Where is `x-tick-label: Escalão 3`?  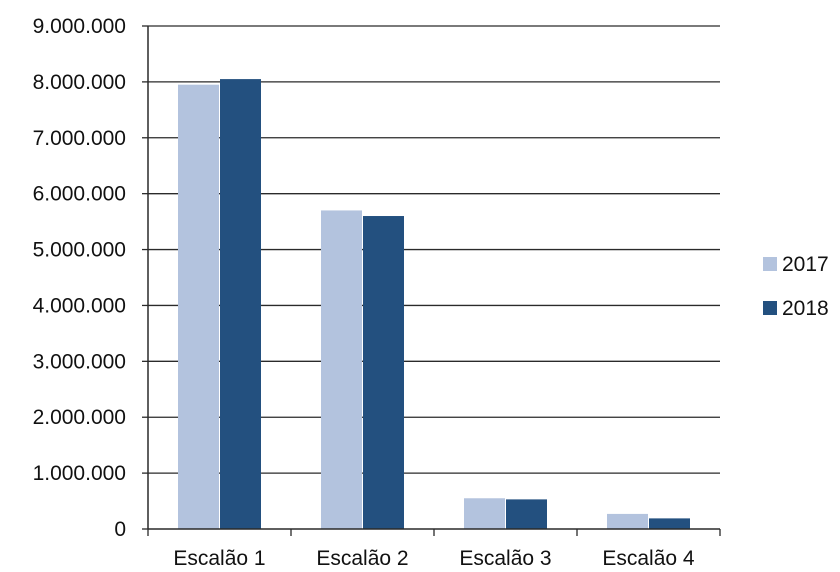
x-tick-label: Escalão 3 is located at coordinates (505, 558).